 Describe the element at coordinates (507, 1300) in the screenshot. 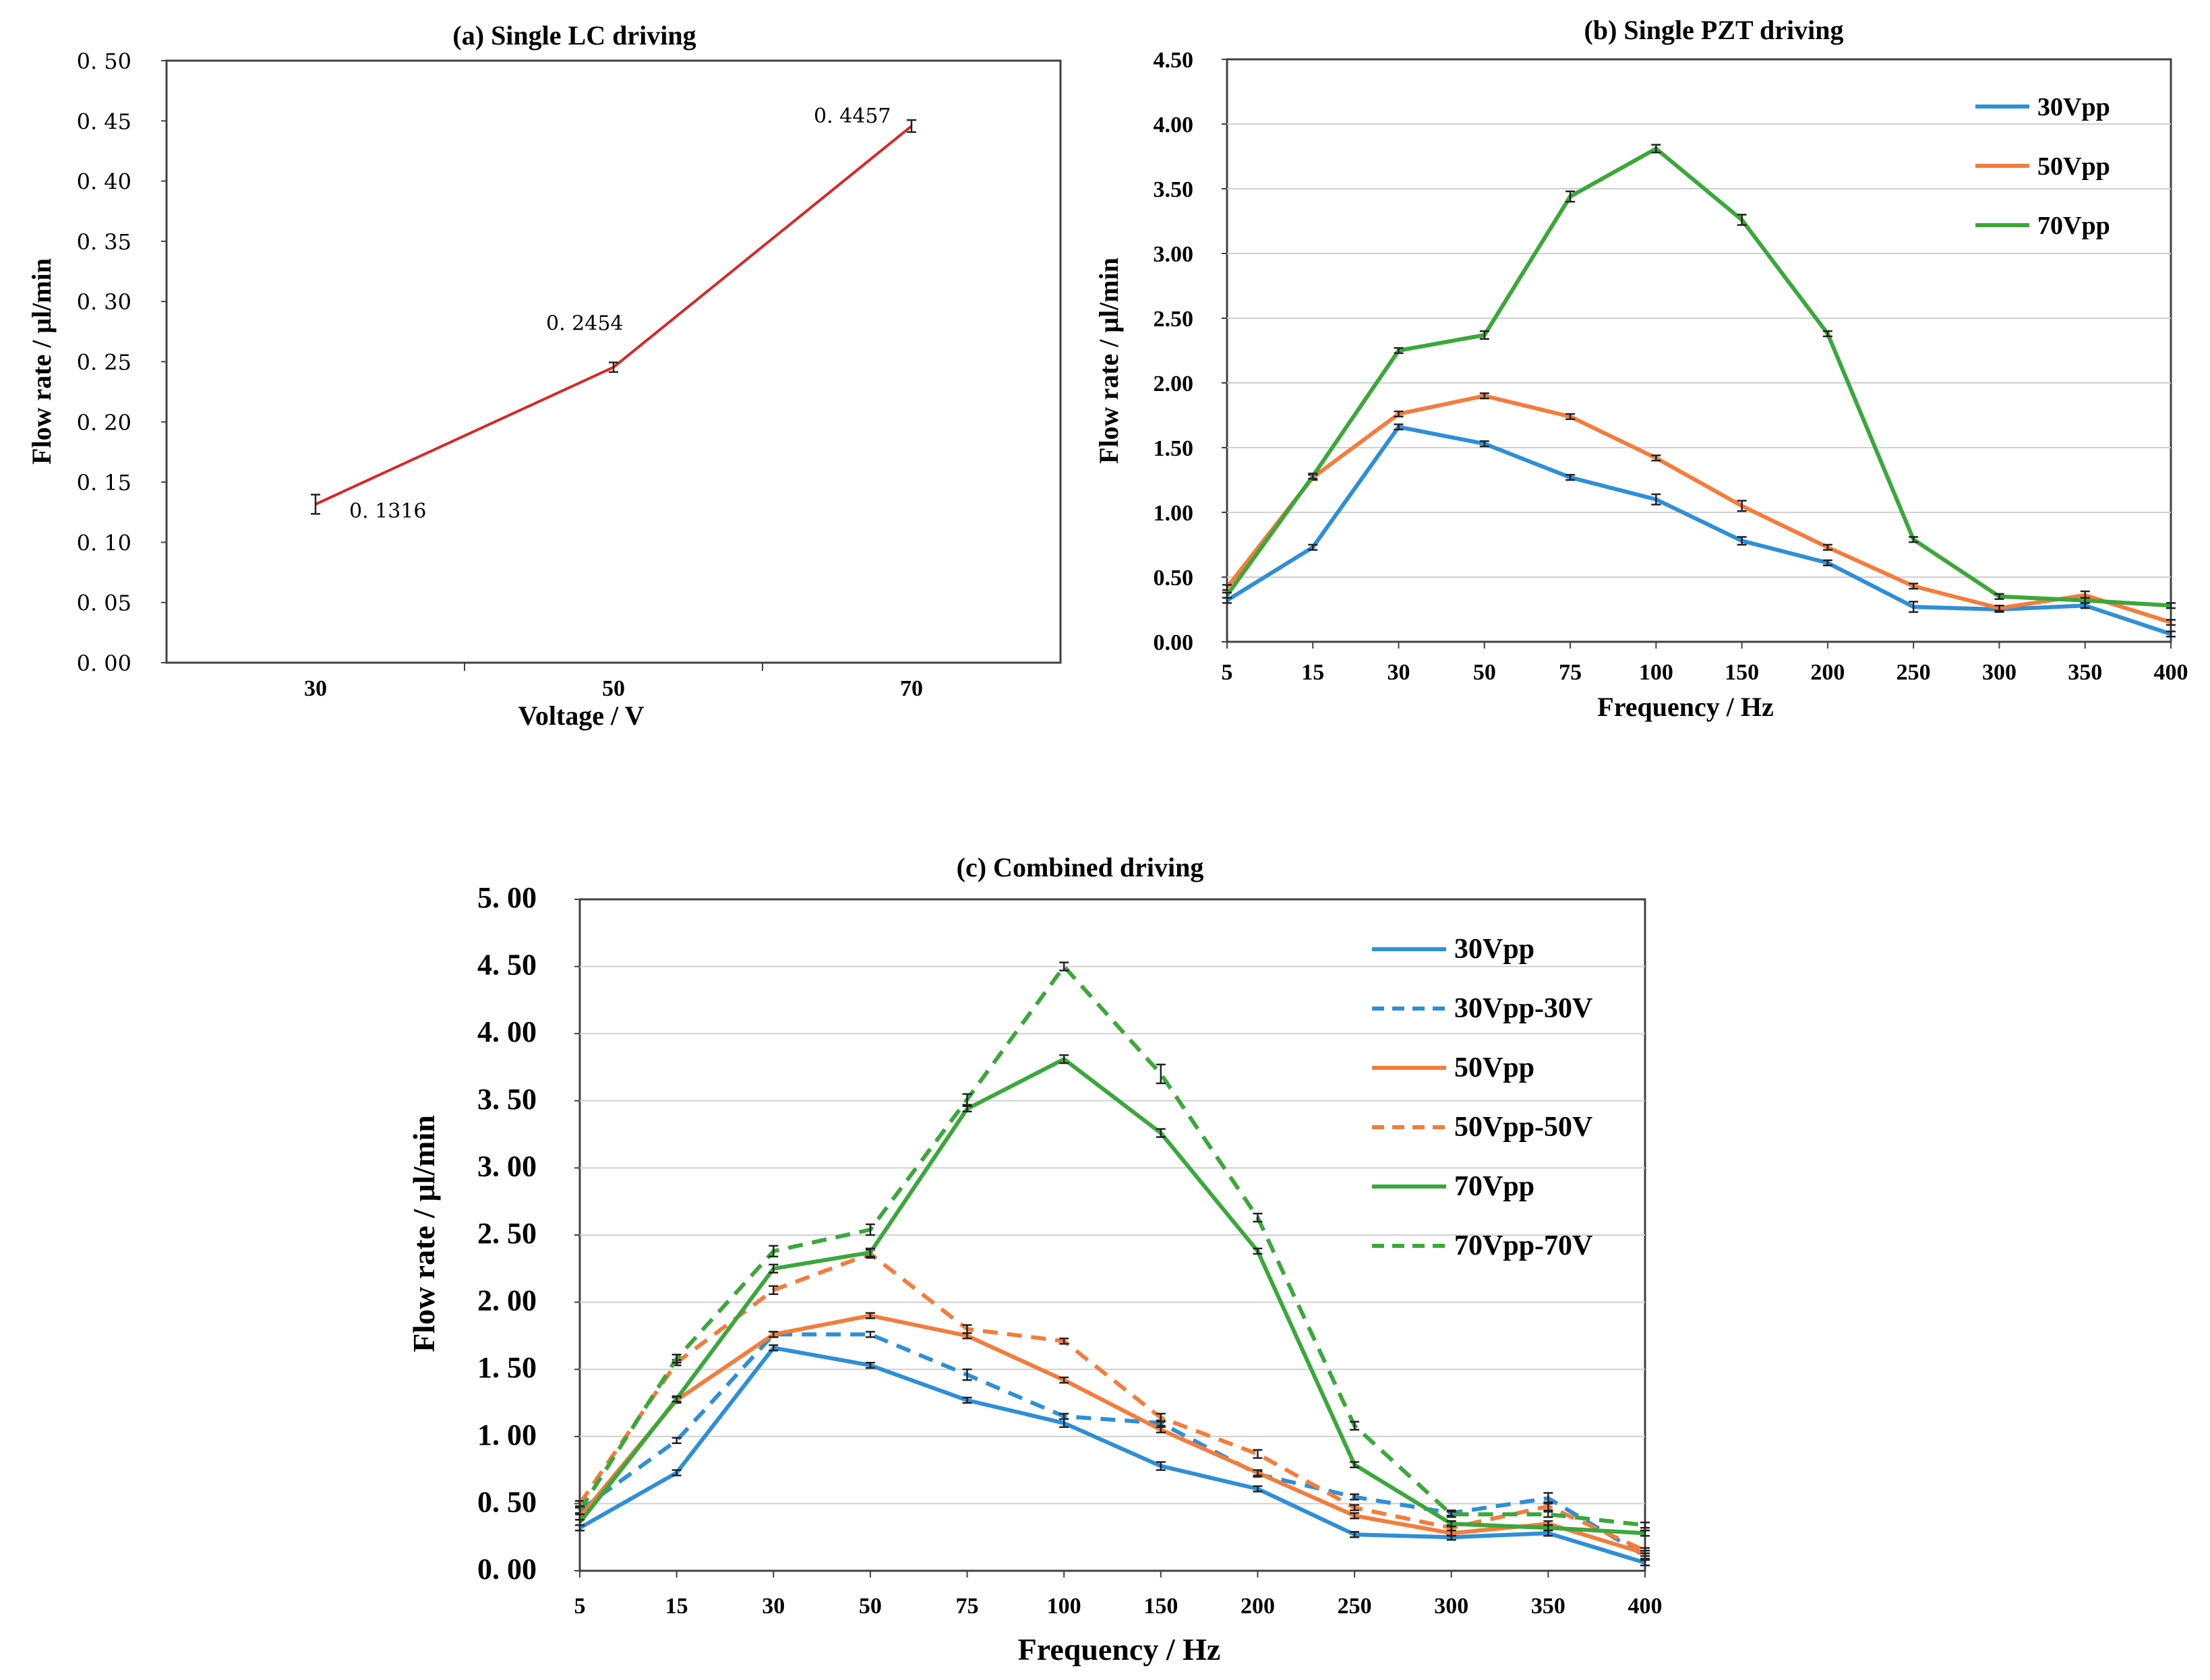

I see `chart-c-y-tick-label: 2. 00` at that location.